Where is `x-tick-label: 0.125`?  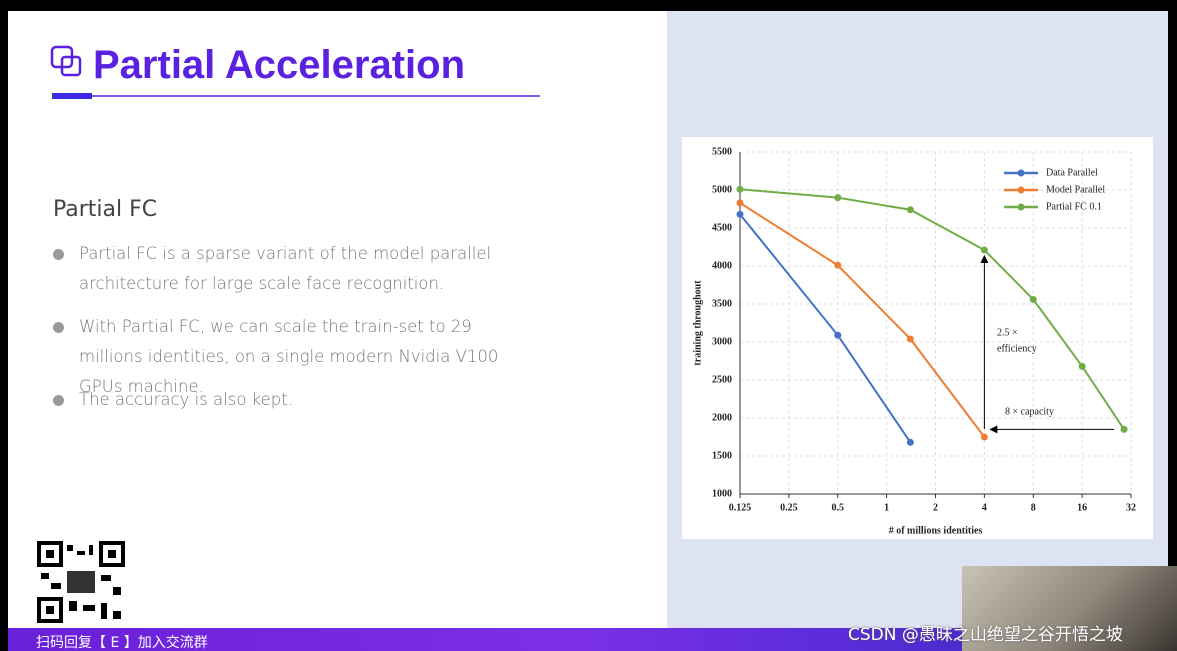
x-tick-label: 0.125 is located at coordinates (740, 507).